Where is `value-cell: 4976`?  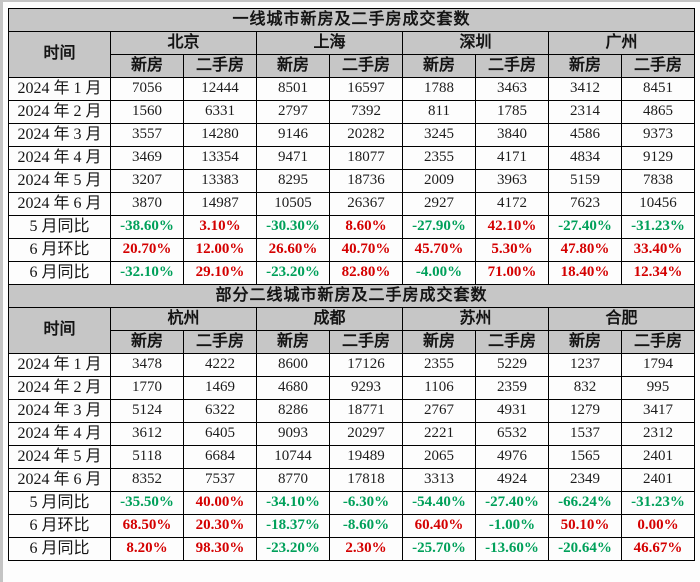
value-cell: 4976 is located at coordinates (512, 457).